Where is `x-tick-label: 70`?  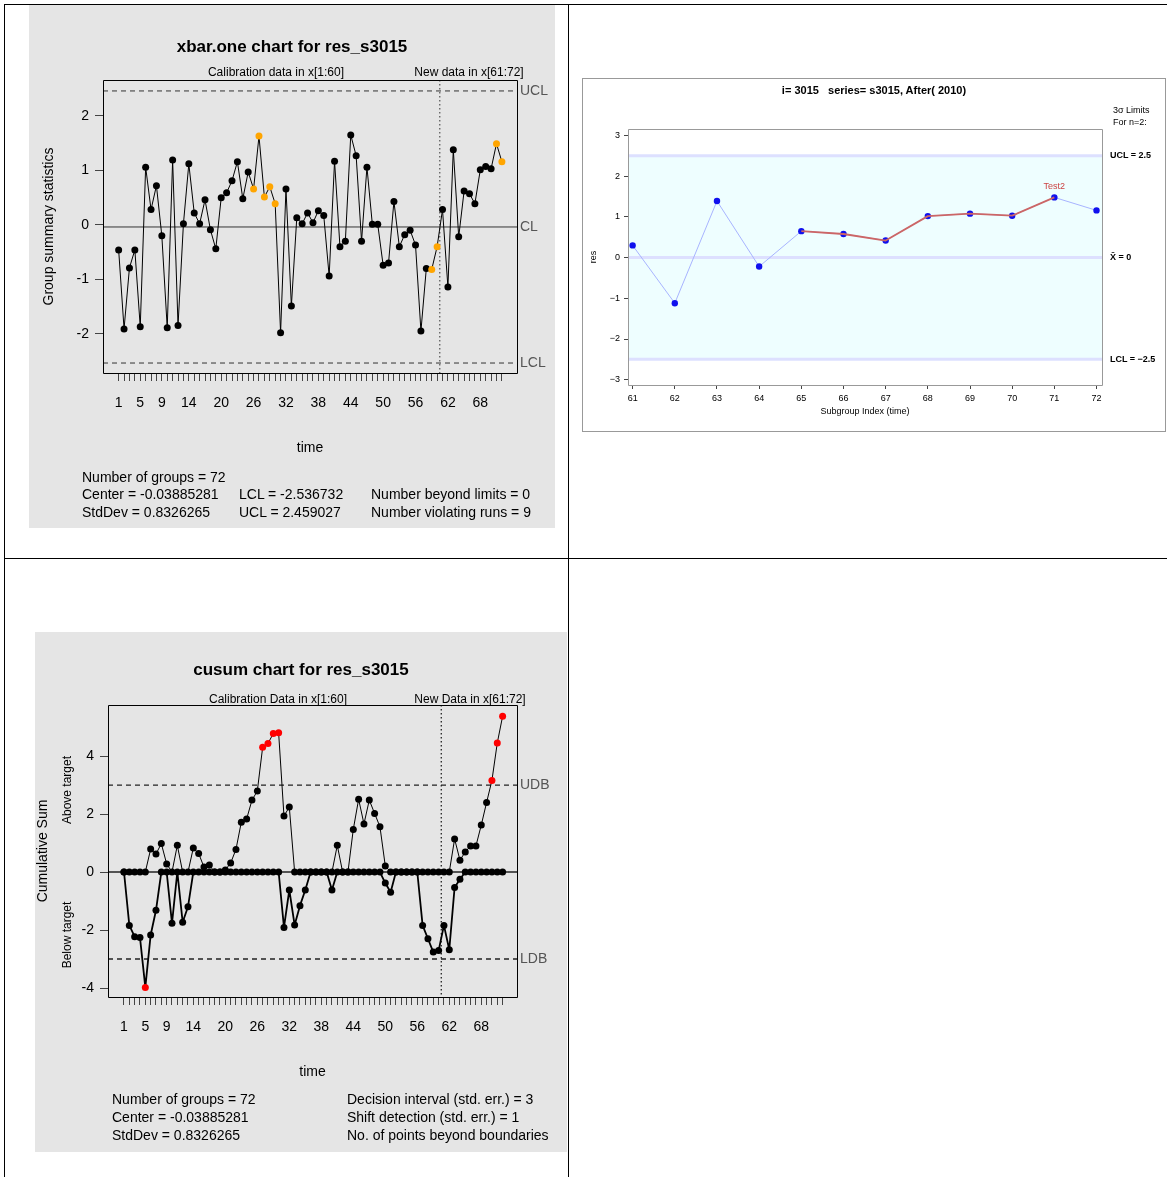 x-tick-label: 70 is located at coordinates (1012, 397).